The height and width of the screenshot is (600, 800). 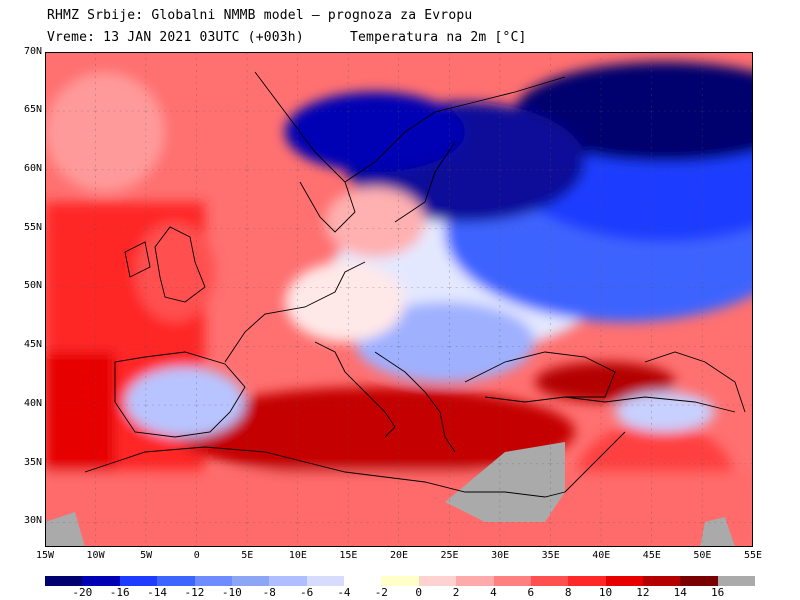 I want to click on legend-label: 14, so click(x=680, y=592).